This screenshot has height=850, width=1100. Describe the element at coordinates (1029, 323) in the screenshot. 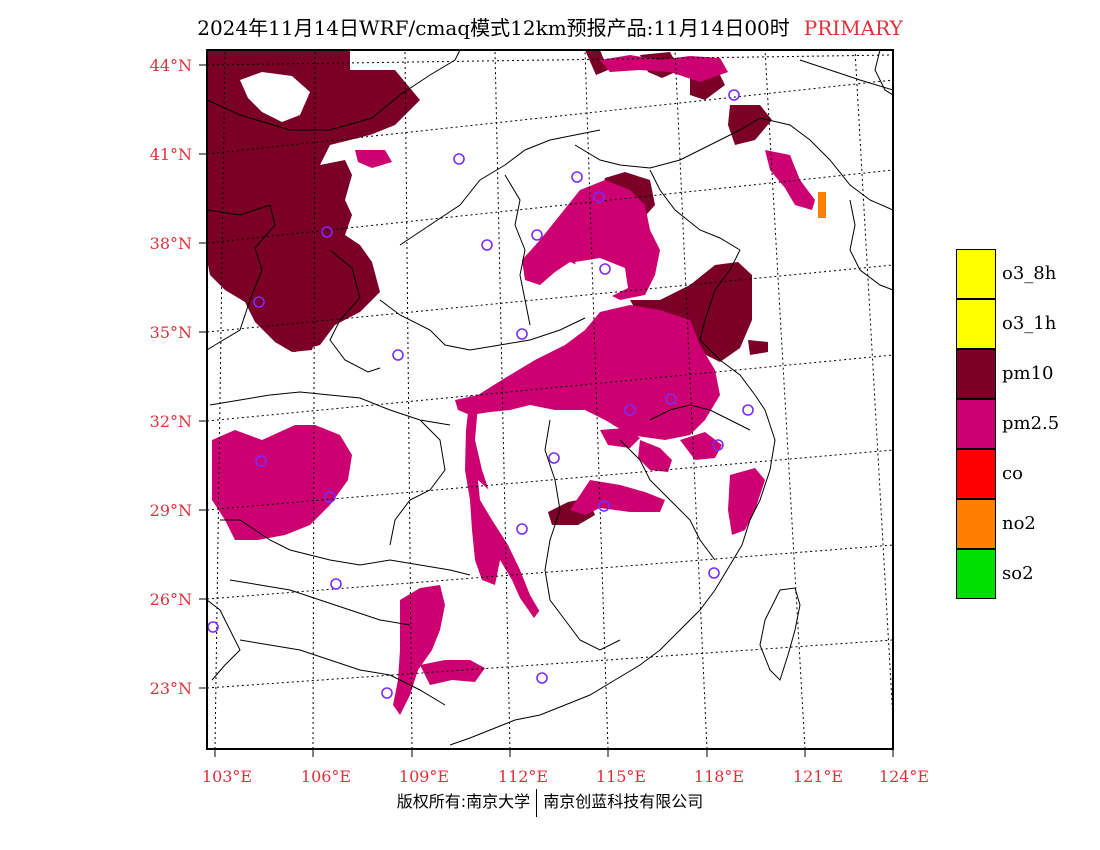

I see `legend-label: o3_1h` at that location.